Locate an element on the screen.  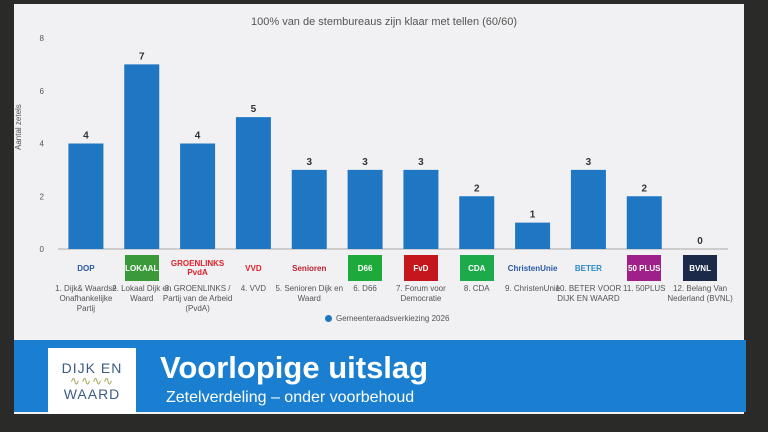
data-label: 7 is located at coordinates (142, 56).